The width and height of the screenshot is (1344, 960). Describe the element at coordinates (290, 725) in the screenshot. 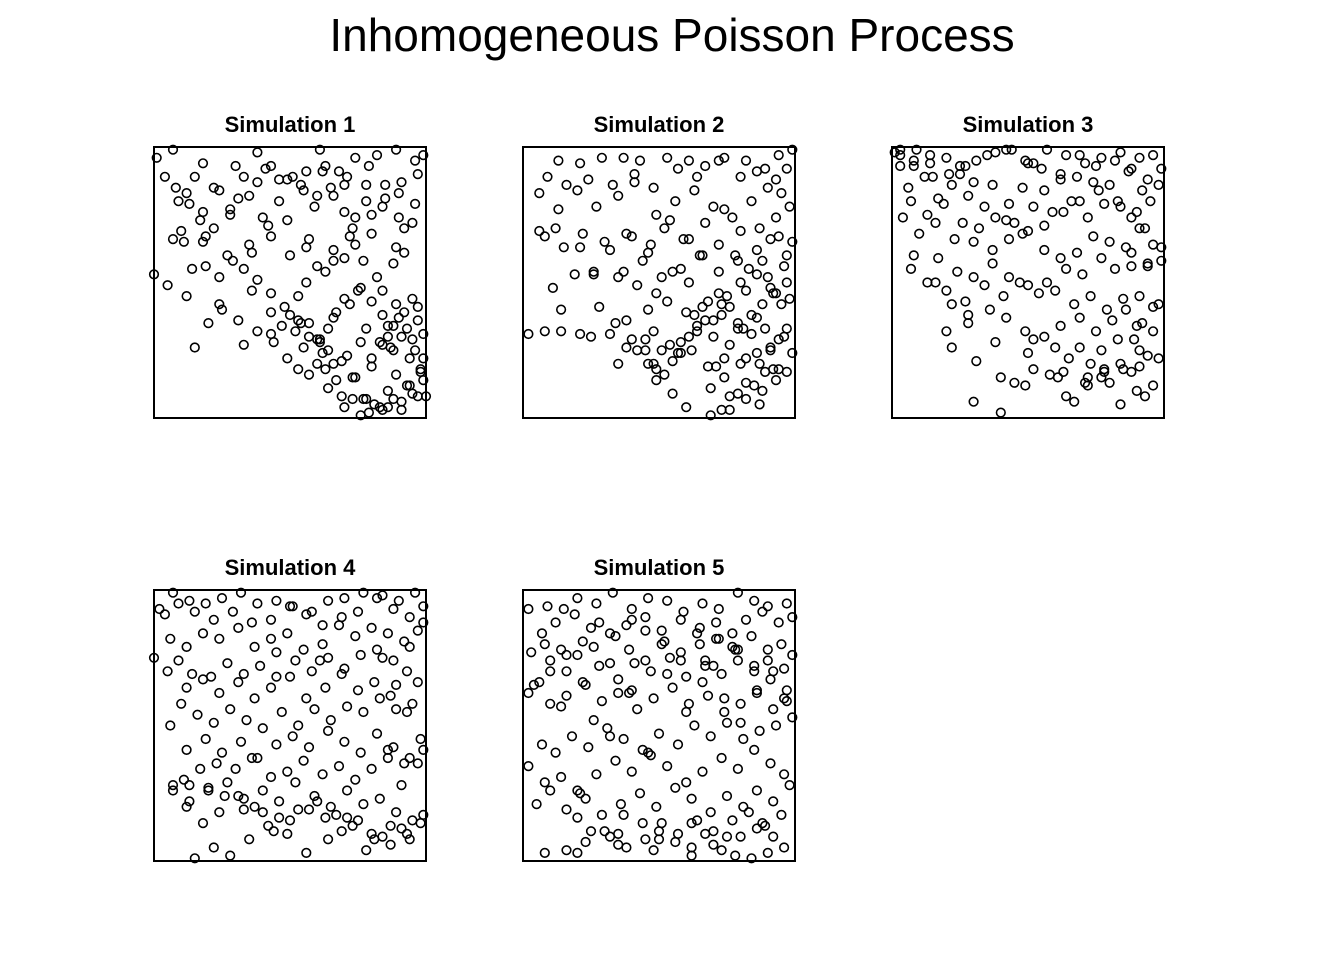

I see `panel-frame` at that location.